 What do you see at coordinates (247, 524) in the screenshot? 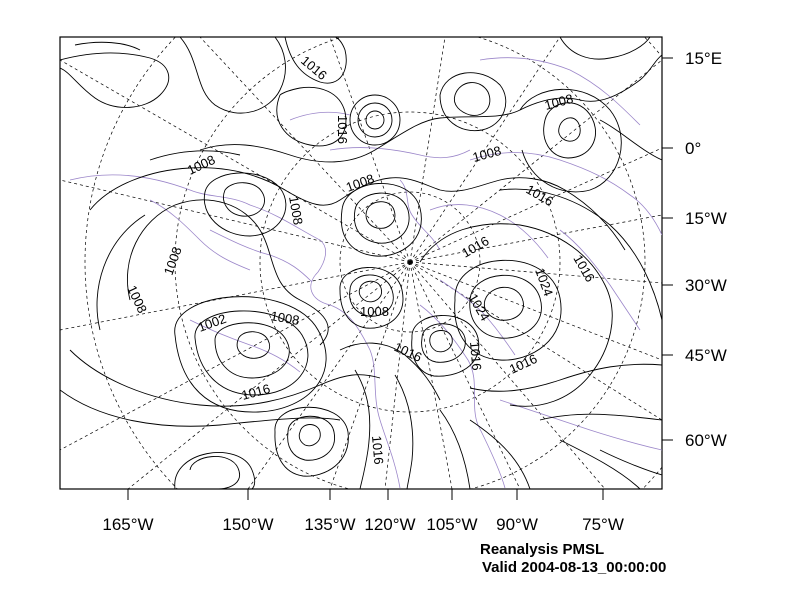
I see `lon-label: 150°W` at bounding box center [247, 524].